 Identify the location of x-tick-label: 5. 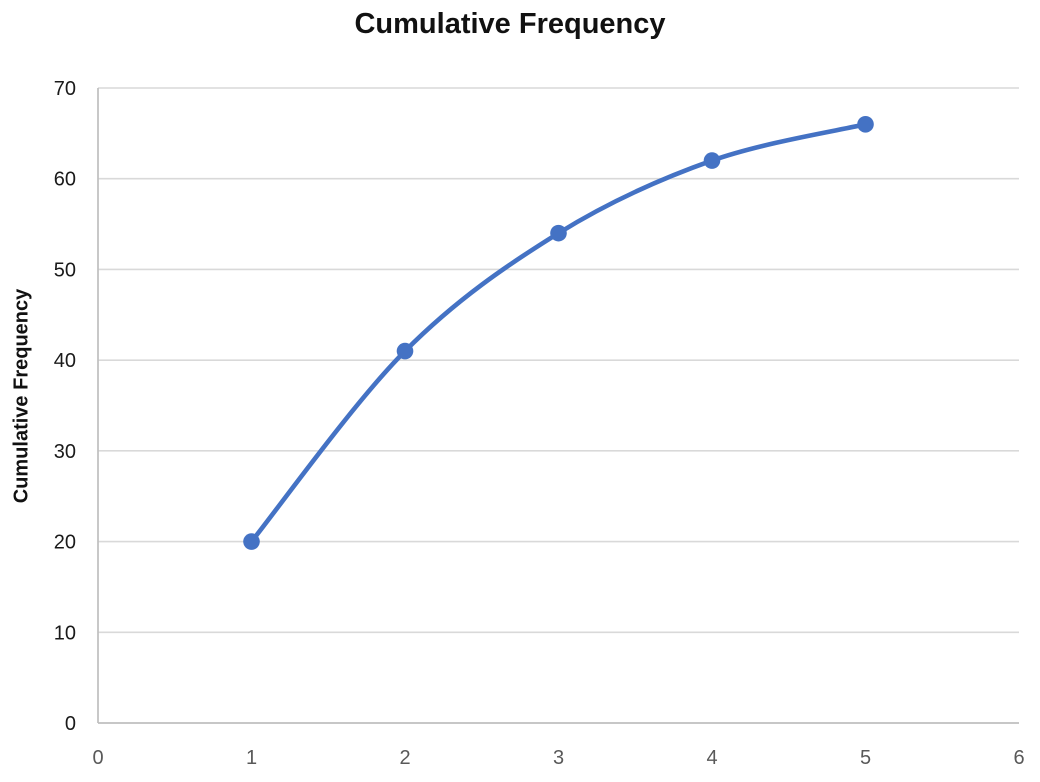
(865, 758).